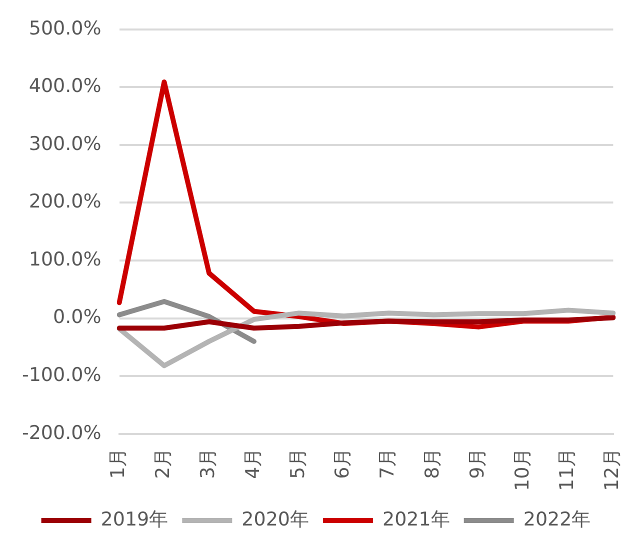 Image resolution: width=642 pixels, height=542 pixels. I want to click on y-tick-label: 100.0%, so click(65, 259).